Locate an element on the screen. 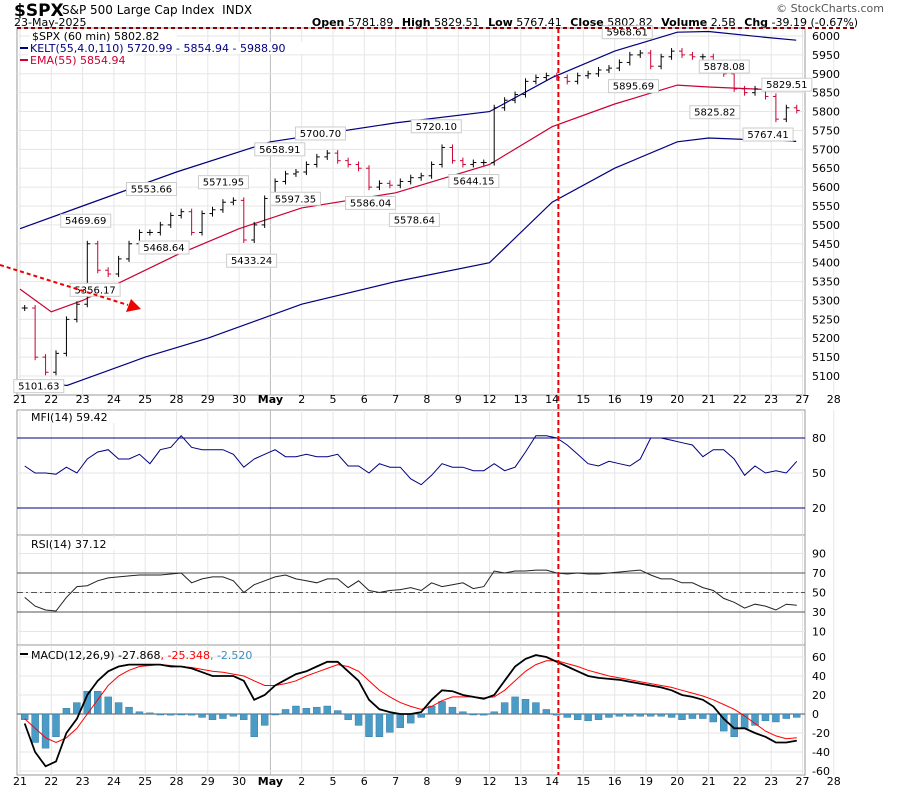 The image size is (900, 792). rsi-legend-bg is located at coordinates (75, 544).